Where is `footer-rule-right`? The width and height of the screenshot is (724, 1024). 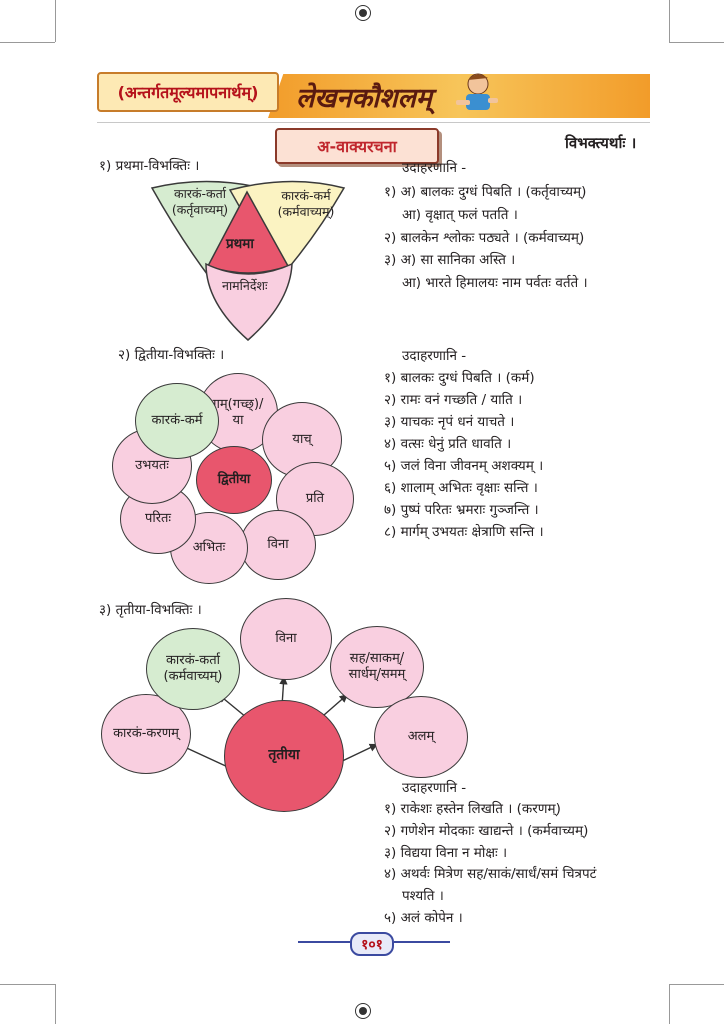
footer-rule-right is located at coordinates (422, 942).